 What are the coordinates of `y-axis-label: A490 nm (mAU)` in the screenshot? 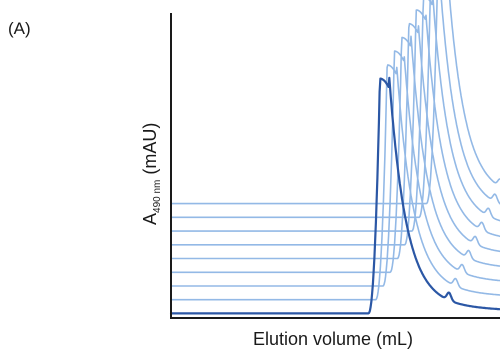 It's located at (151, 174).